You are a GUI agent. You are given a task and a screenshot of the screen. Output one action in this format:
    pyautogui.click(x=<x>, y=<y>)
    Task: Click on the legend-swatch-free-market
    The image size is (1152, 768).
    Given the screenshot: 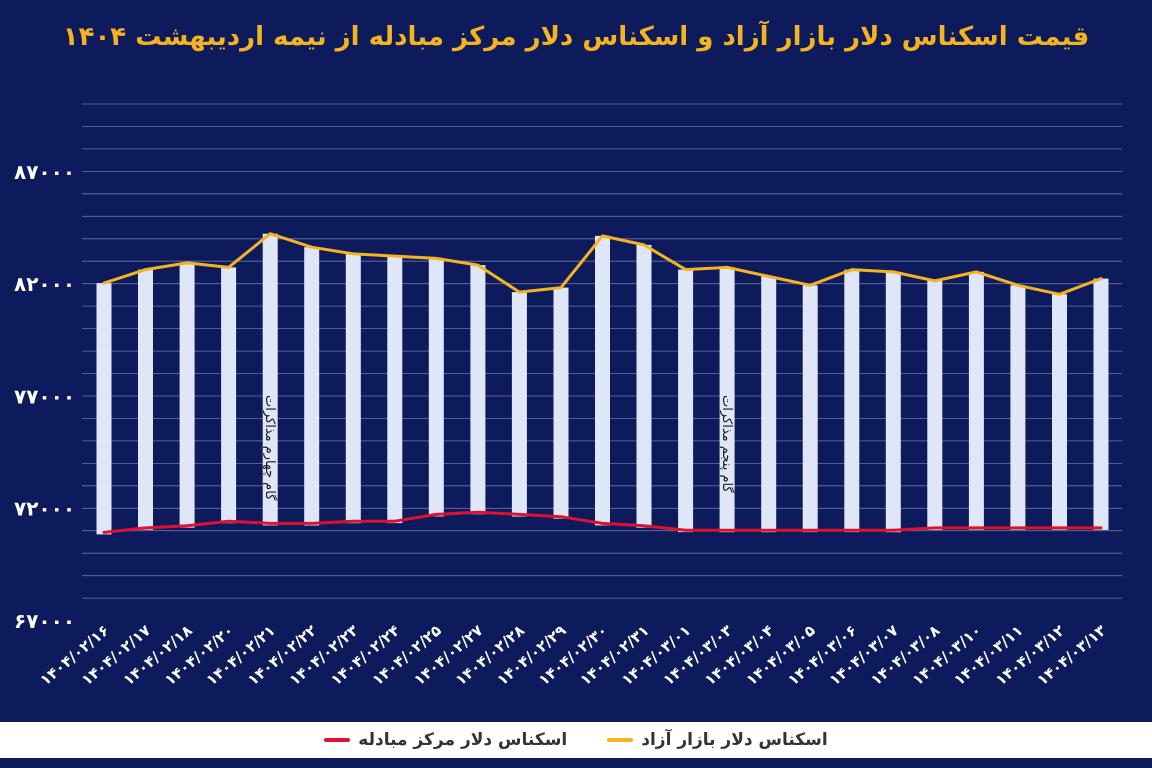 What is the action you would take?
    pyautogui.click(x=620, y=740)
    